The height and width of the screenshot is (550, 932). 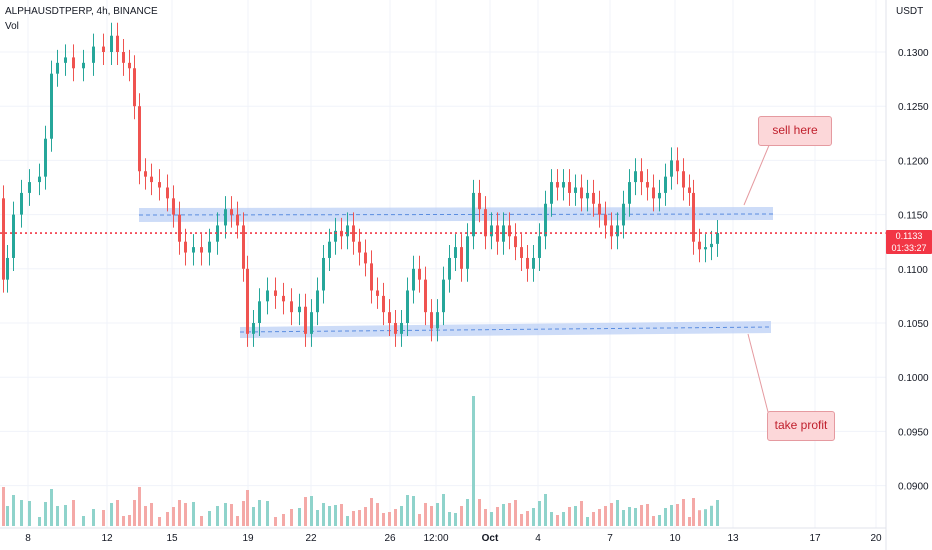 What do you see at coordinates (910, 11) in the screenshot?
I see `currency-label: USDT` at bounding box center [910, 11].